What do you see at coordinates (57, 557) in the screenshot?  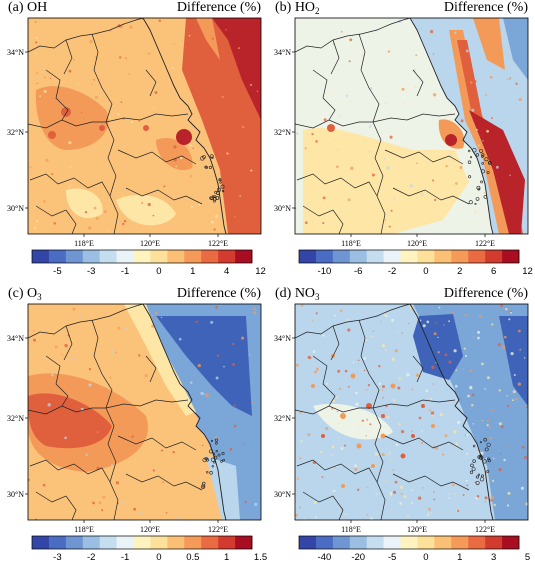 I see `colorbar-tick-label: -3` at bounding box center [57, 557].